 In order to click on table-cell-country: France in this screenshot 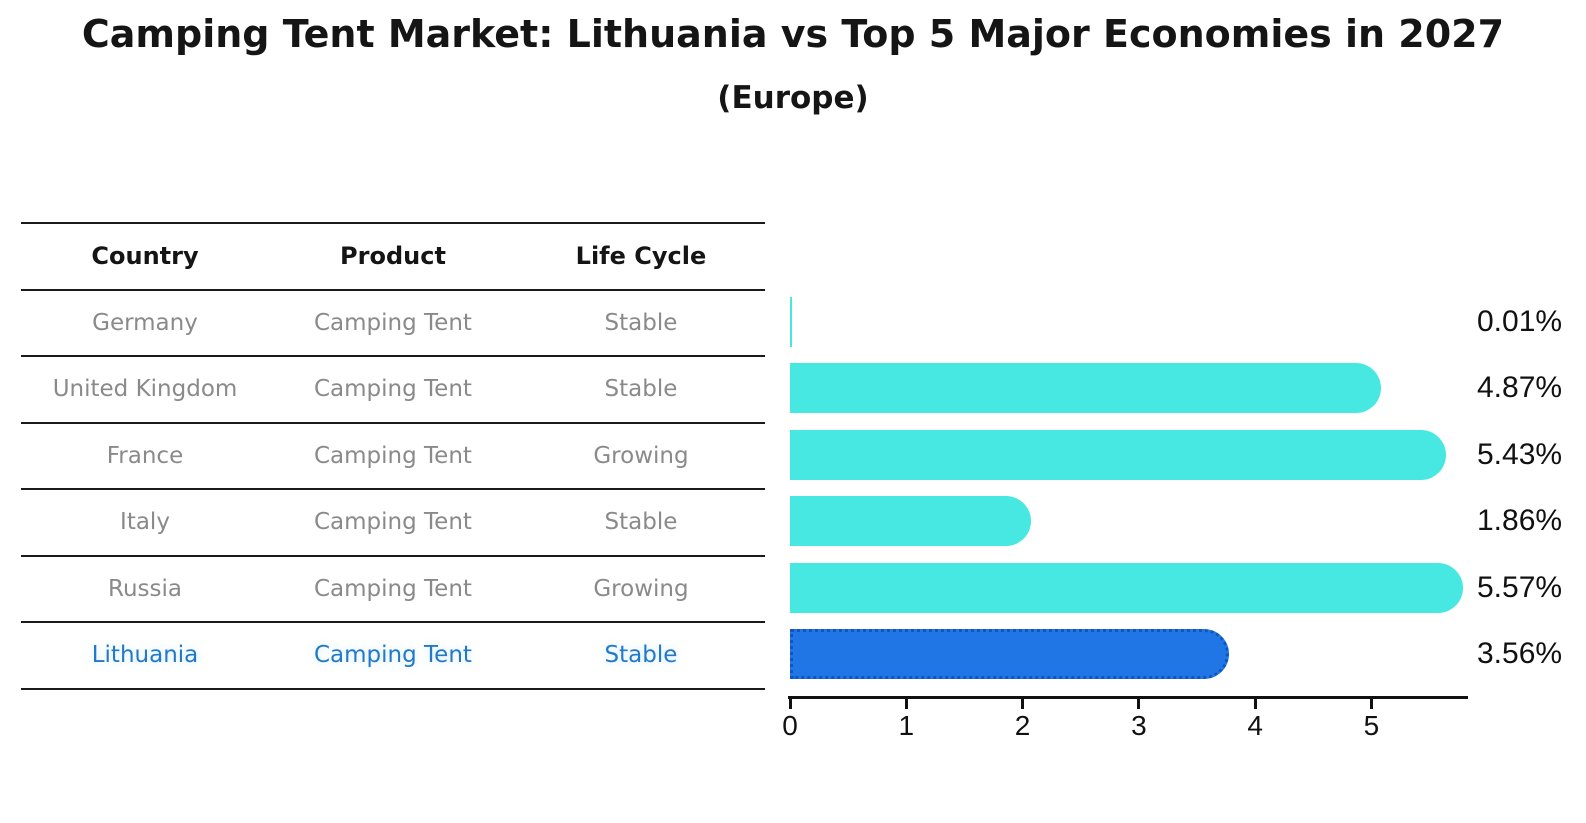, I will do `click(145, 455)`.